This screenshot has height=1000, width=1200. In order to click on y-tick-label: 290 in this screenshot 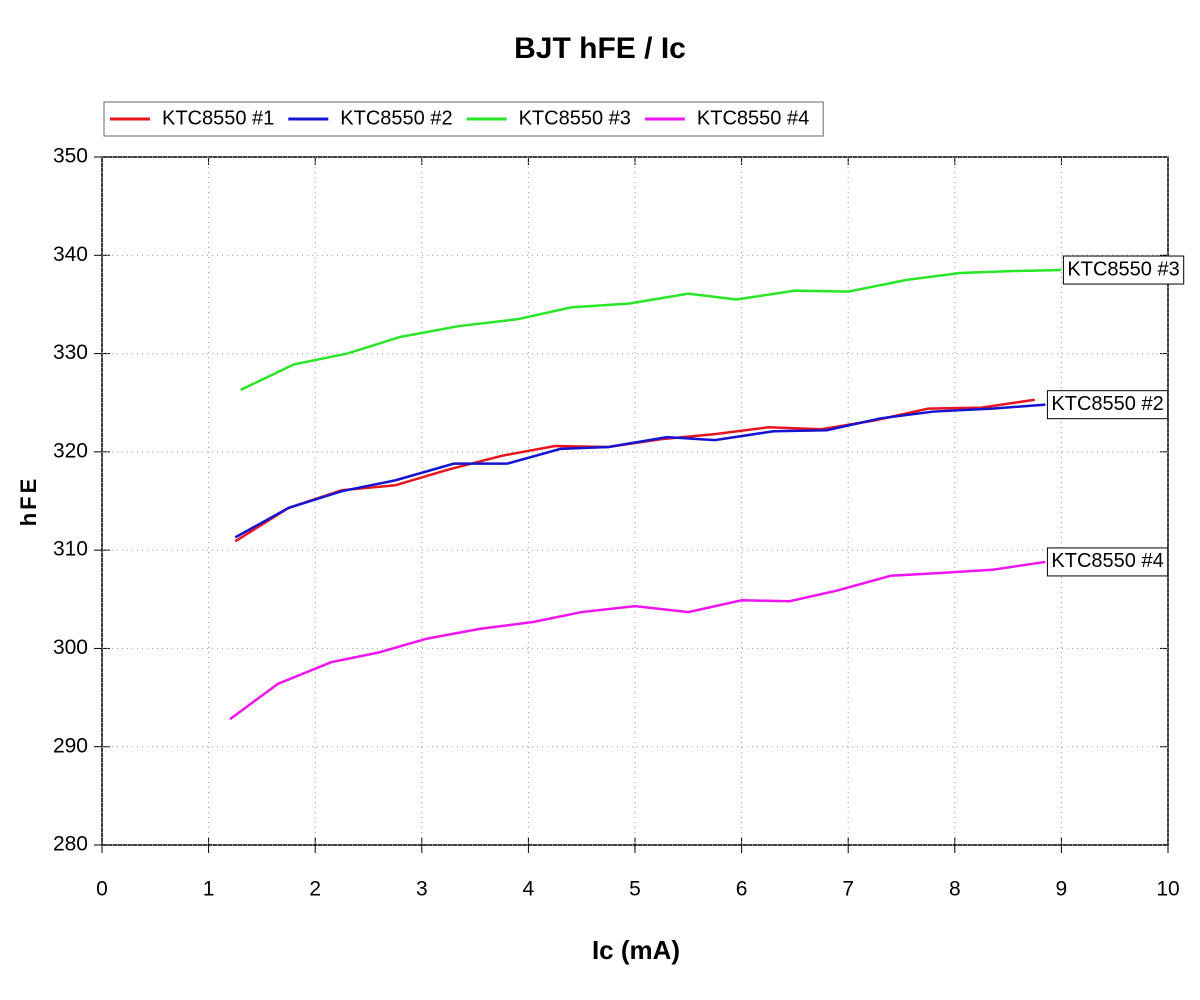, I will do `click(70, 745)`.